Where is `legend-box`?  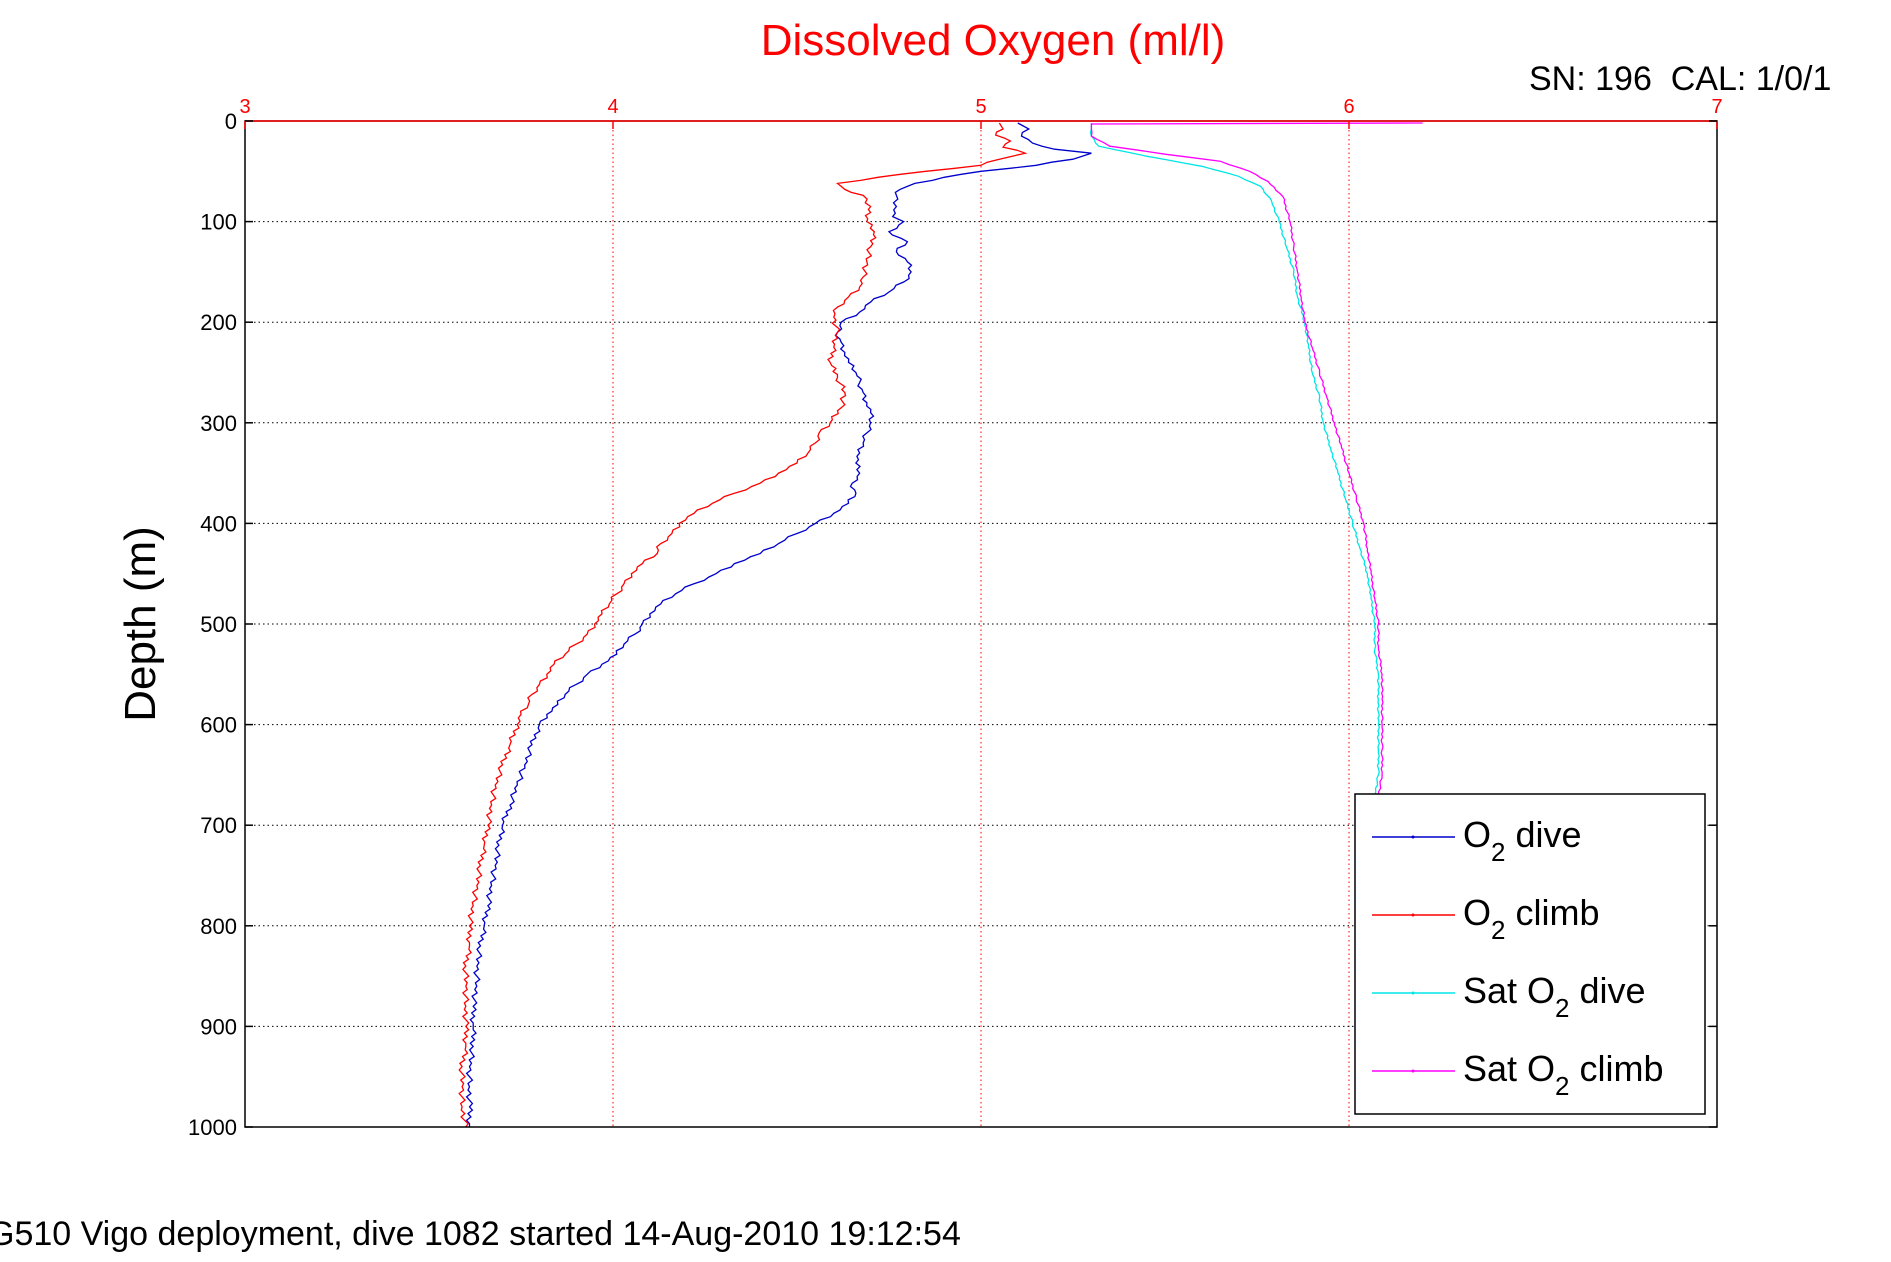 legend-box is located at coordinates (1530, 954).